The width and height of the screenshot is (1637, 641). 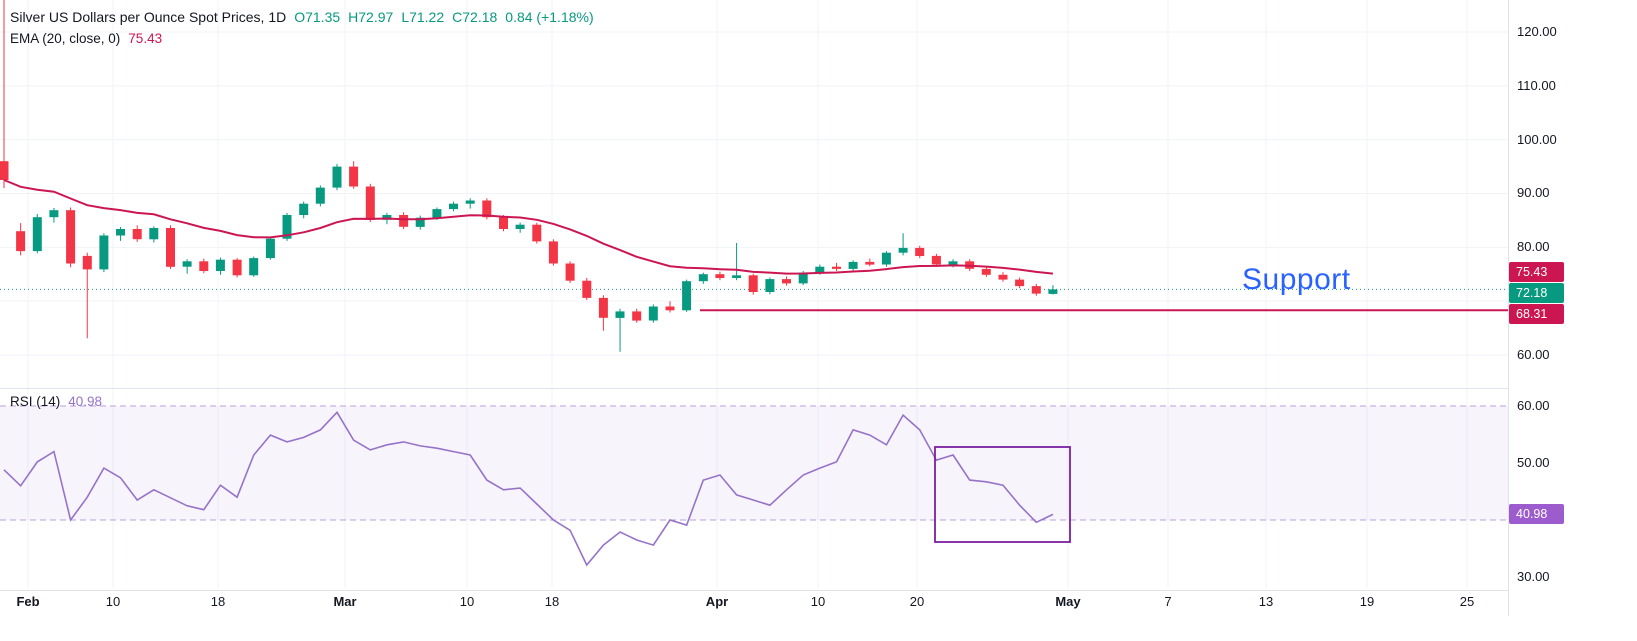 What do you see at coordinates (1002, 494) in the screenshot?
I see `rsi-highlight-box` at bounding box center [1002, 494].